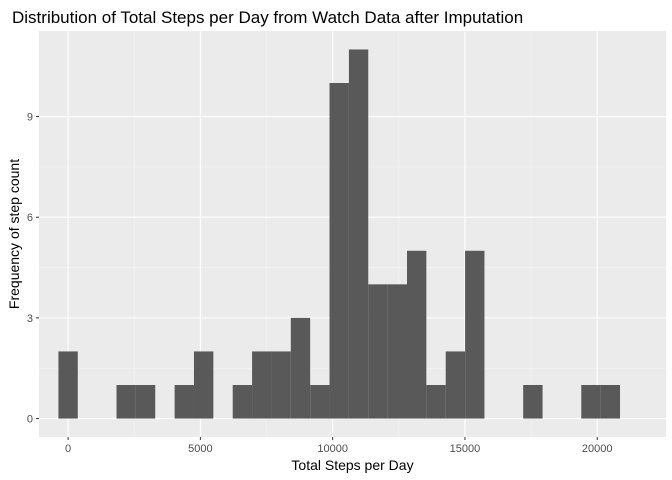  What do you see at coordinates (465, 449) in the screenshot?
I see `x-tick-label: 15000` at bounding box center [465, 449].